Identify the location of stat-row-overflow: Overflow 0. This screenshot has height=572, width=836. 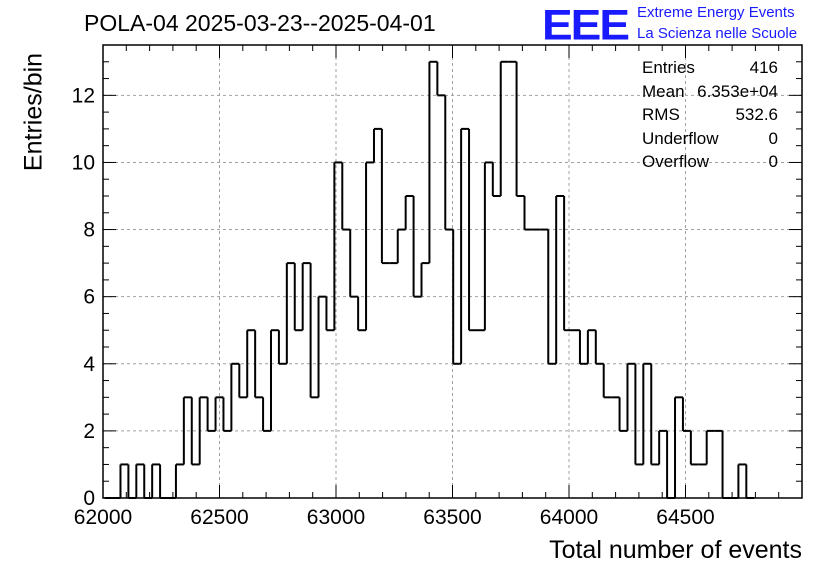
(710, 164).